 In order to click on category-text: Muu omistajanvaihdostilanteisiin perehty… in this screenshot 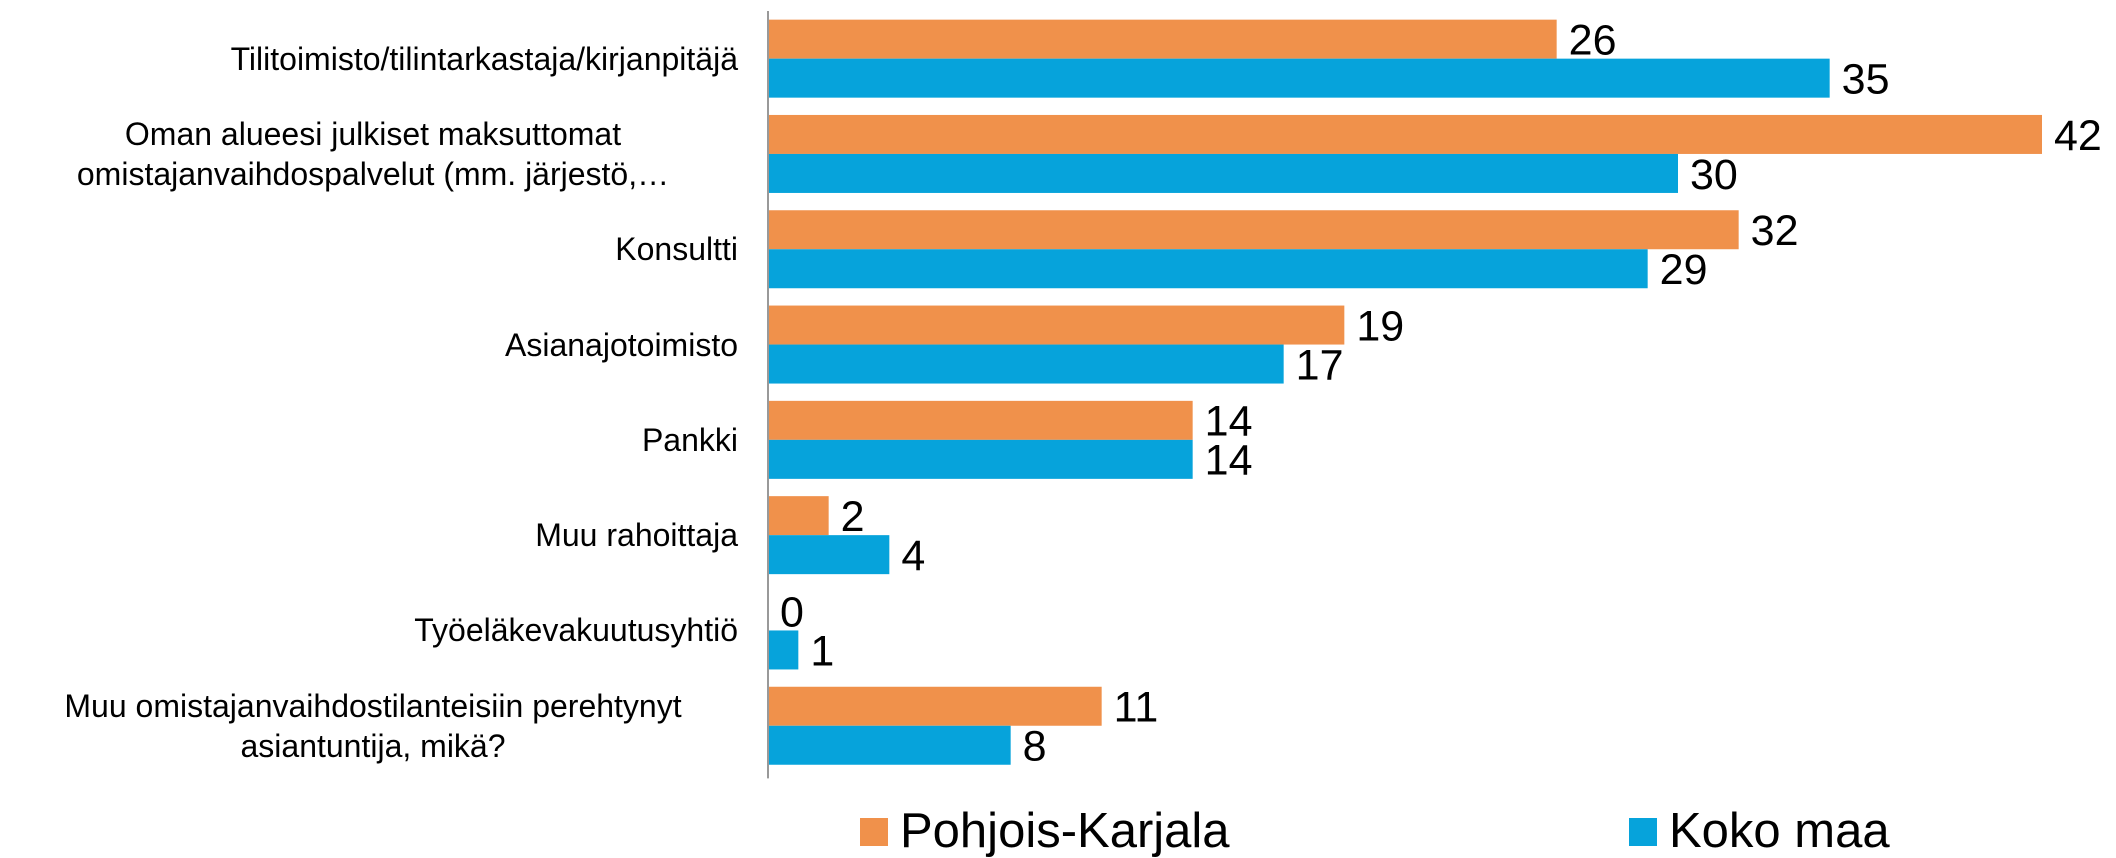, I will do `click(373, 725)`.